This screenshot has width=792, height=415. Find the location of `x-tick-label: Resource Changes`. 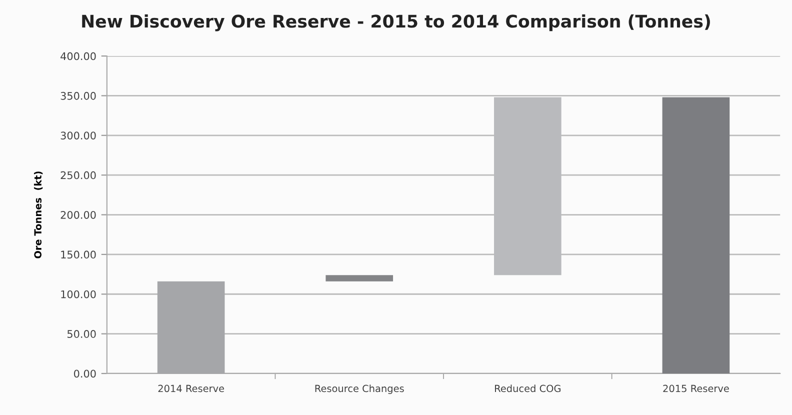

x-tick-label: Resource Changes is located at coordinates (359, 389).